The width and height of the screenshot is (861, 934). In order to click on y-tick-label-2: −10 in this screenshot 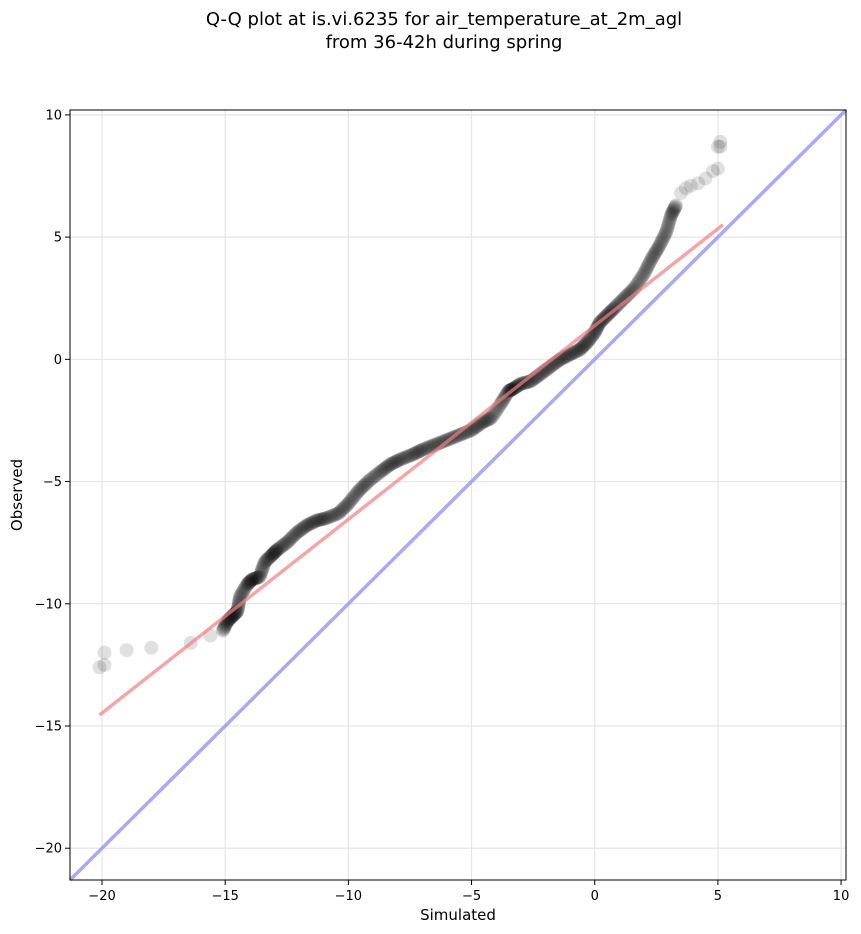, I will do `click(48, 604)`.